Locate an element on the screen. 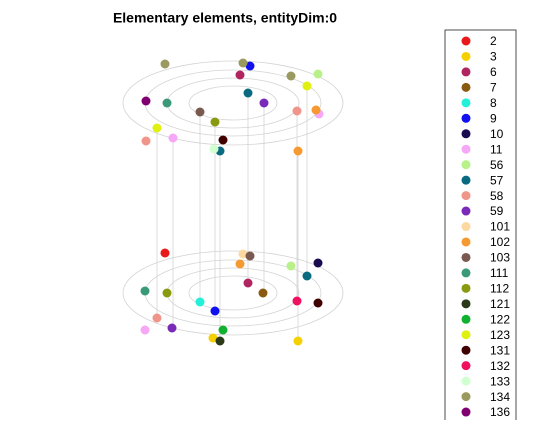 This screenshot has width=560, height=425. legend-label: 11 is located at coordinates (496, 149).